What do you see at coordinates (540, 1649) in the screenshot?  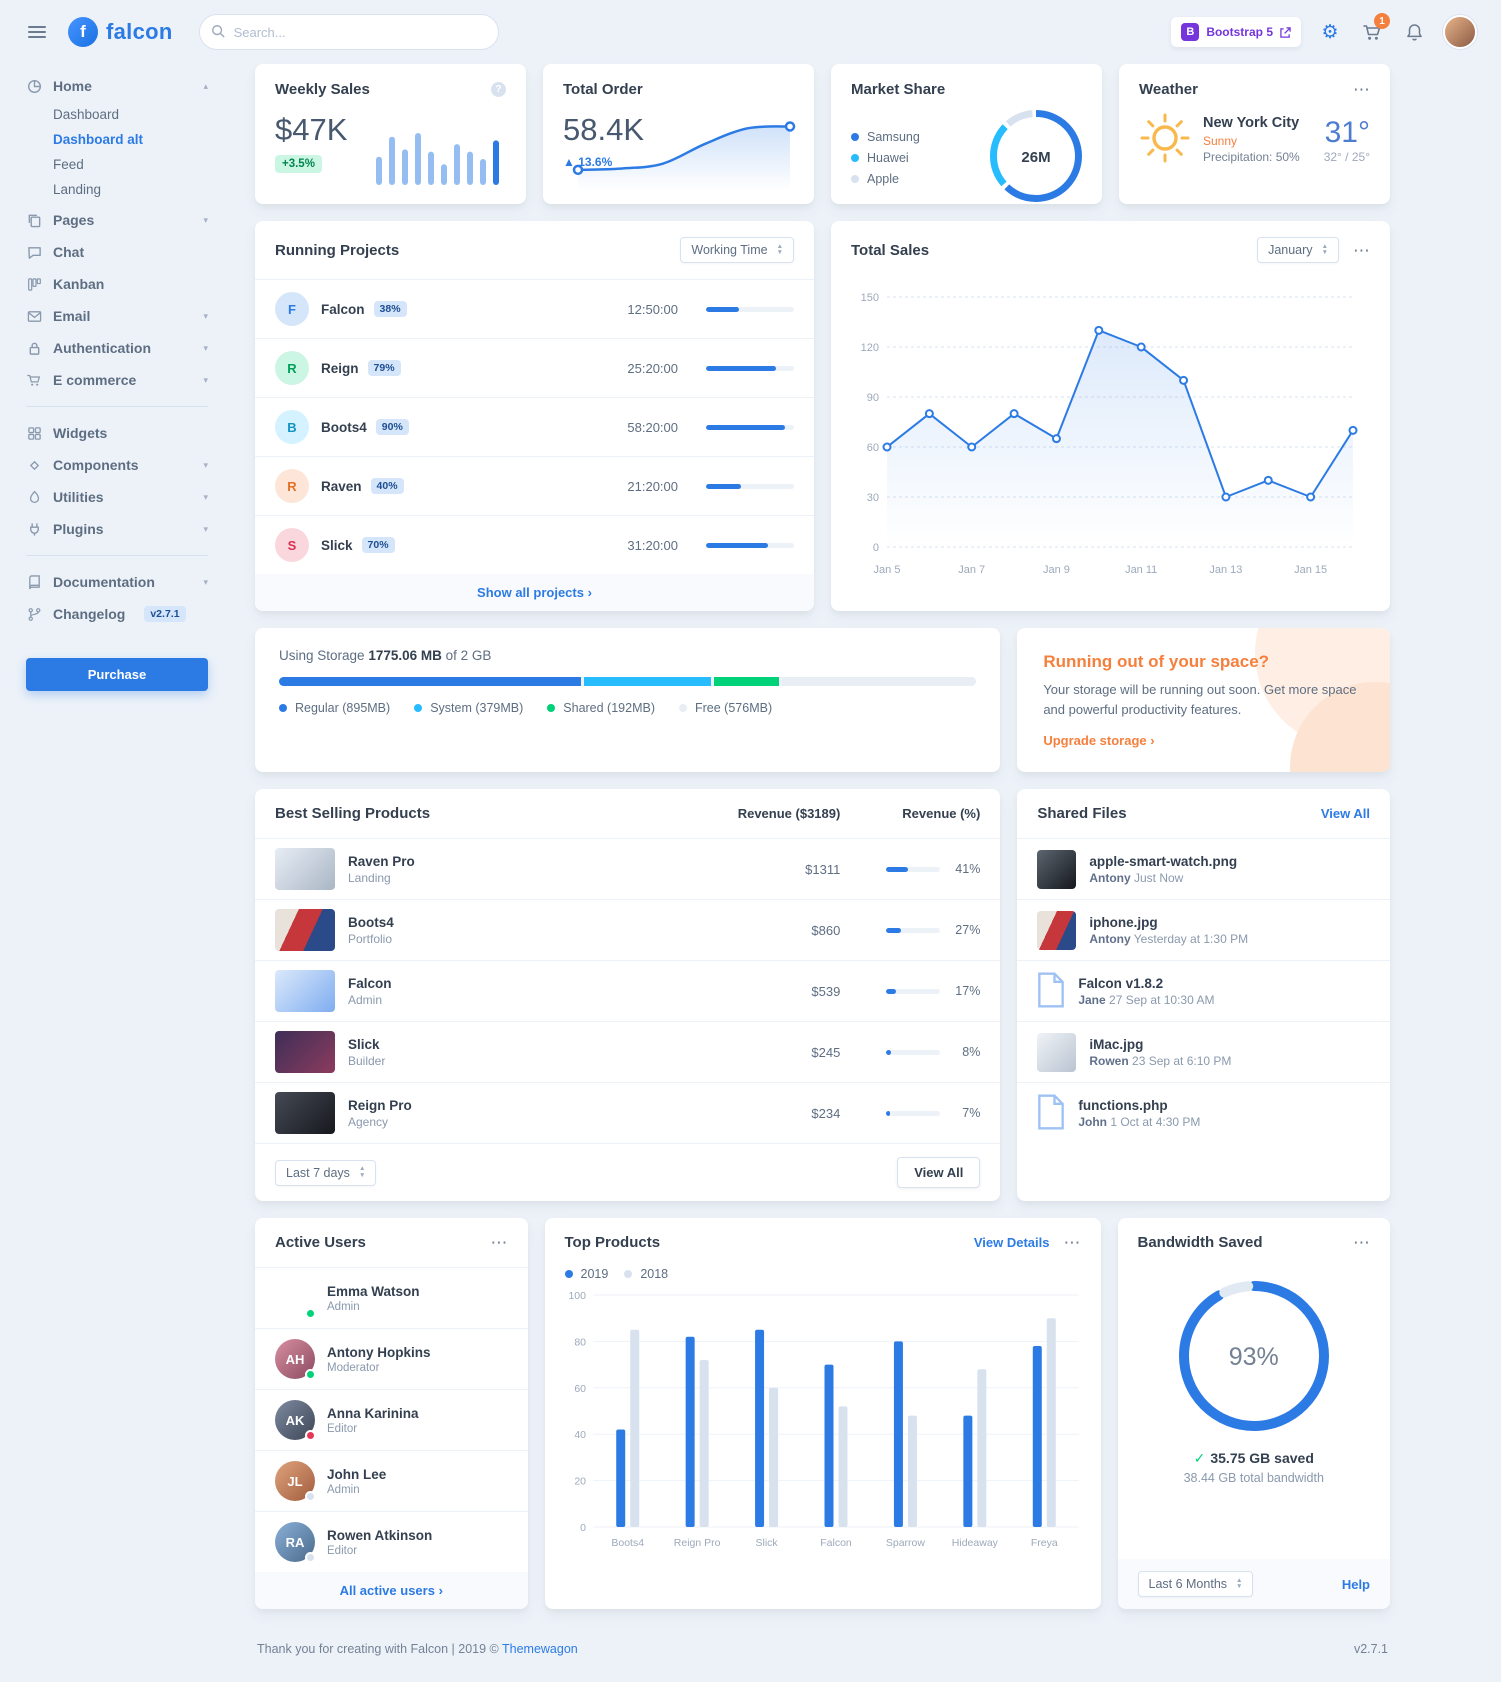 I see `themewagon-link: Themewagon` at bounding box center [540, 1649].